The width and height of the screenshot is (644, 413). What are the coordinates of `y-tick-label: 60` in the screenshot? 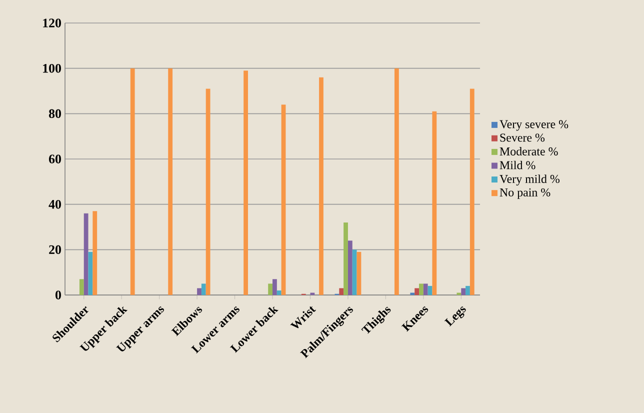 It's located at (54, 159).